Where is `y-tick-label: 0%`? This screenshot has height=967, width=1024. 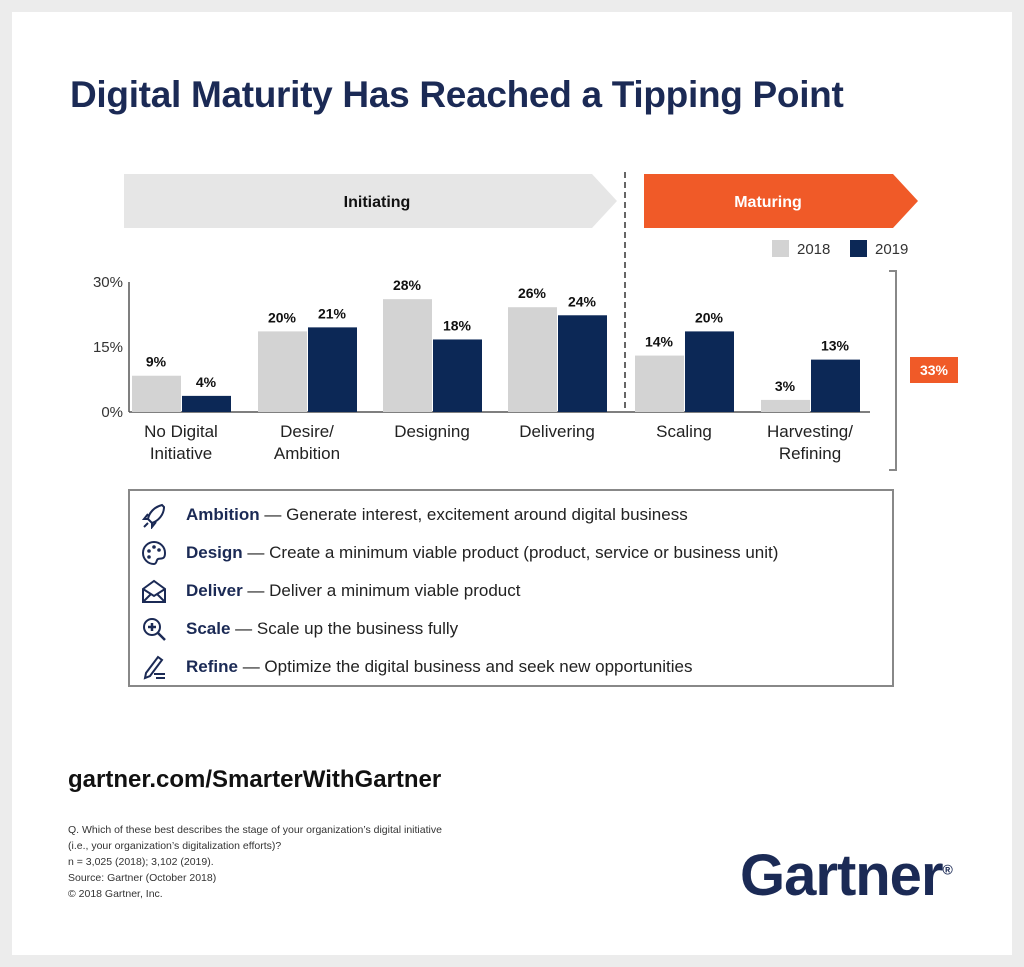
y-tick-label: 0% is located at coordinates (112, 412).